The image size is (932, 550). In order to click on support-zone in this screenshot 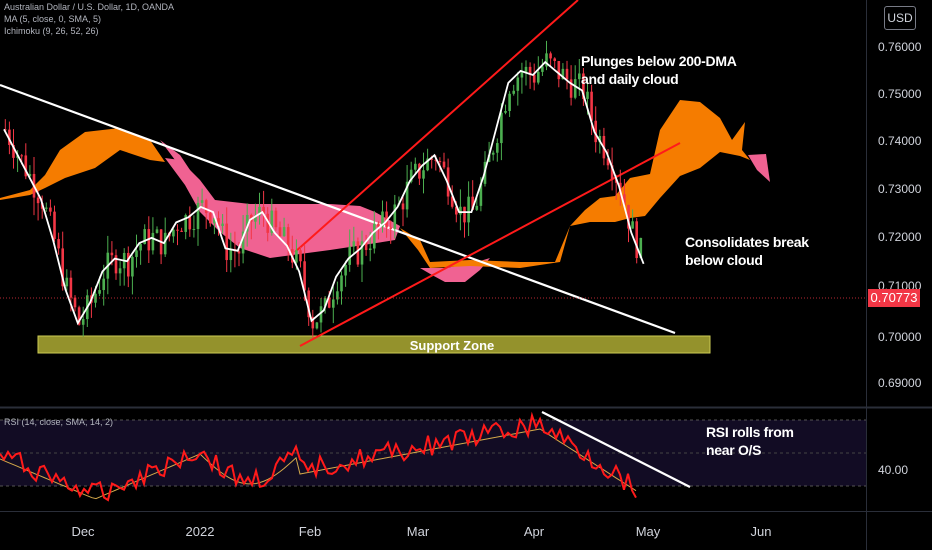, I will do `click(374, 344)`.